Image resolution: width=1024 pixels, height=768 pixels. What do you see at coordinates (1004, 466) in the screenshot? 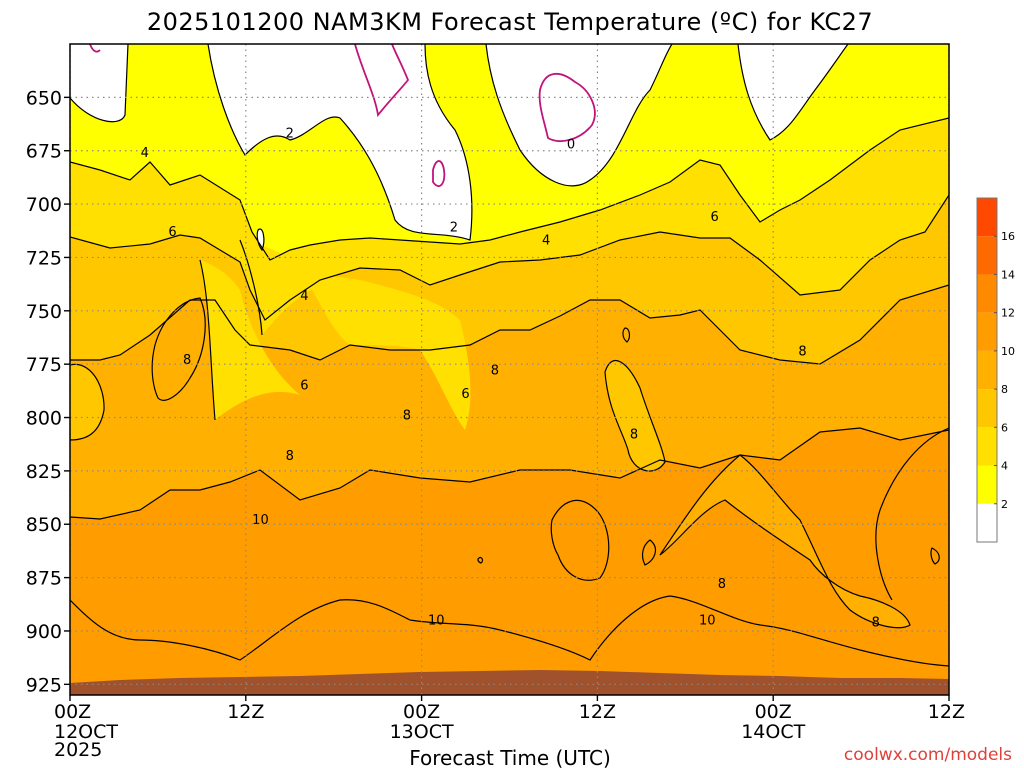
I see `colorbar-label: 4` at bounding box center [1004, 466].